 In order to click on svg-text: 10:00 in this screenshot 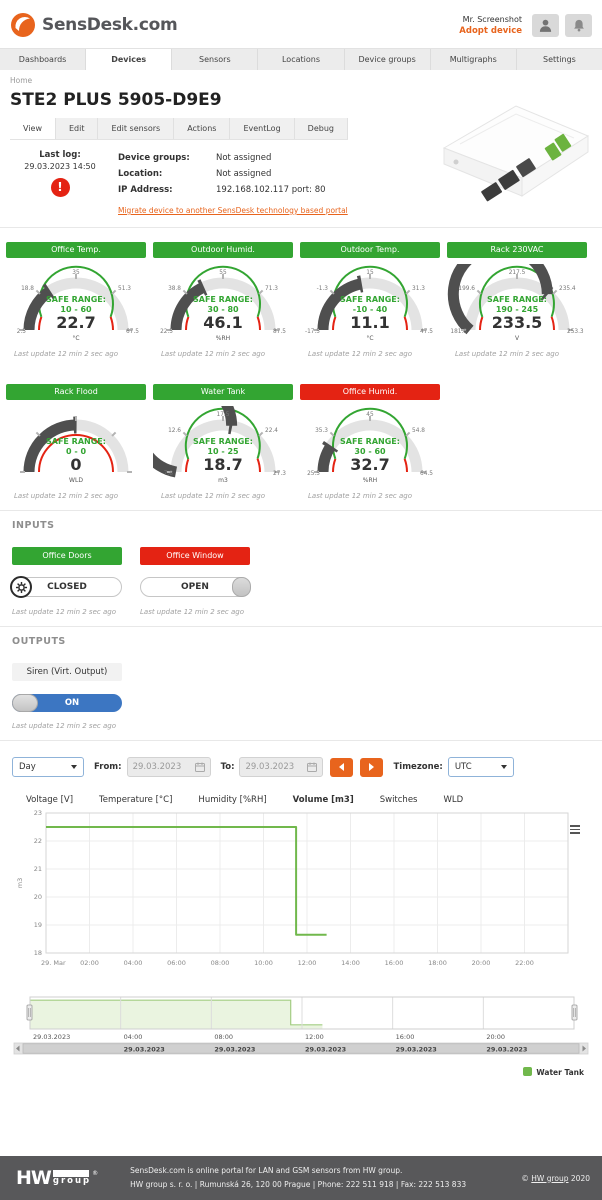, I will do `click(263, 963)`.